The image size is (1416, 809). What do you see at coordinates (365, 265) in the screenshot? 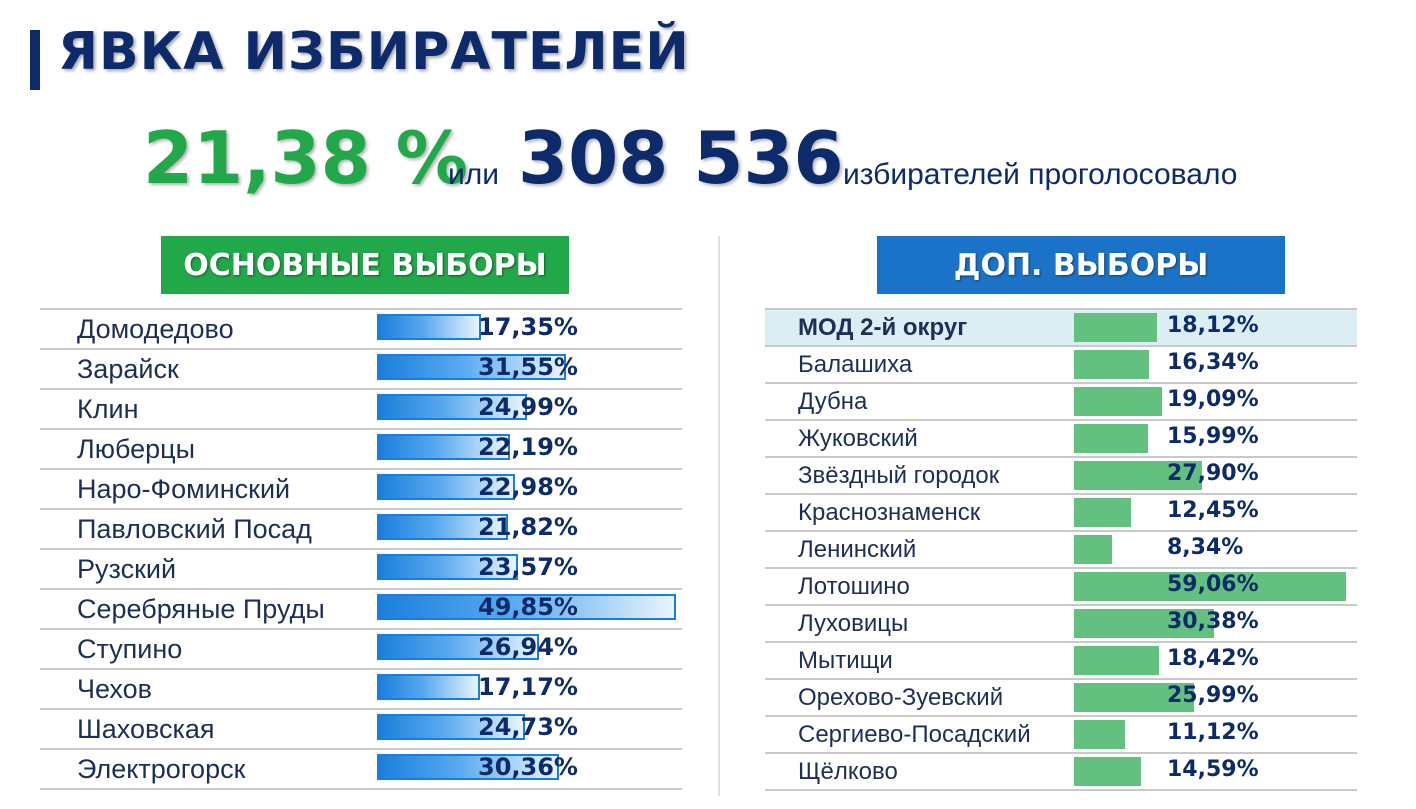
I see `main-elections-header: ОСНОВНЫЕ ВЫБОРЫ` at bounding box center [365, 265].